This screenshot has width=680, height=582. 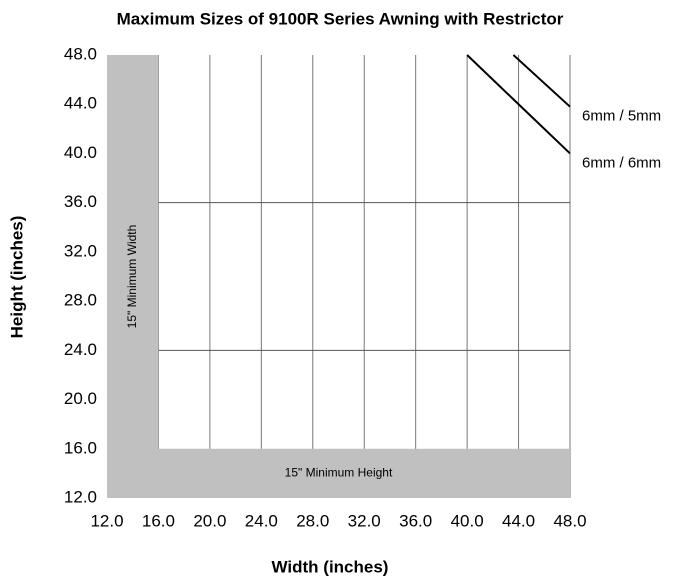 I want to click on x-tick-label: 28.0, so click(x=312, y=520).